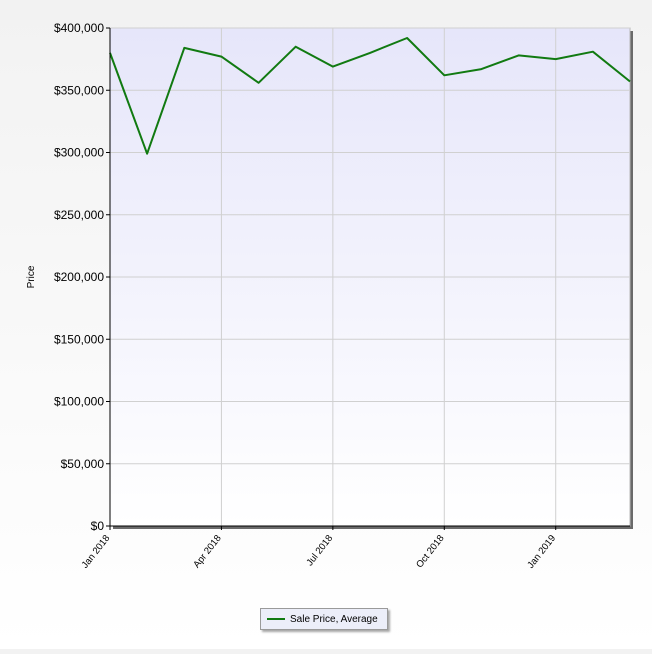  Describe the element at coordinates (79, 339) in the screenshot. I see `y-tick-label: $150,000` at that location.